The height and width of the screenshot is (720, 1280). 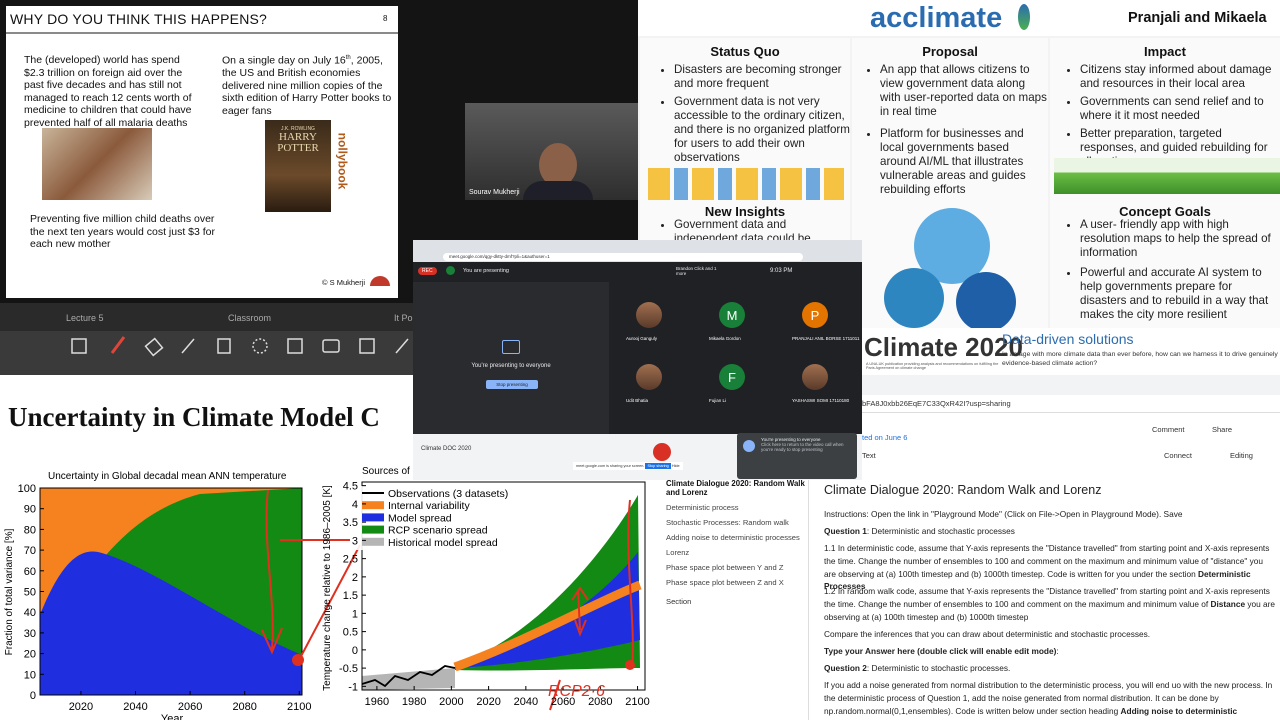 What do you see at coordinates (299, 707) in the screenshot?
I see `x-tick-label: 2100` at bounding box center [299, 707].